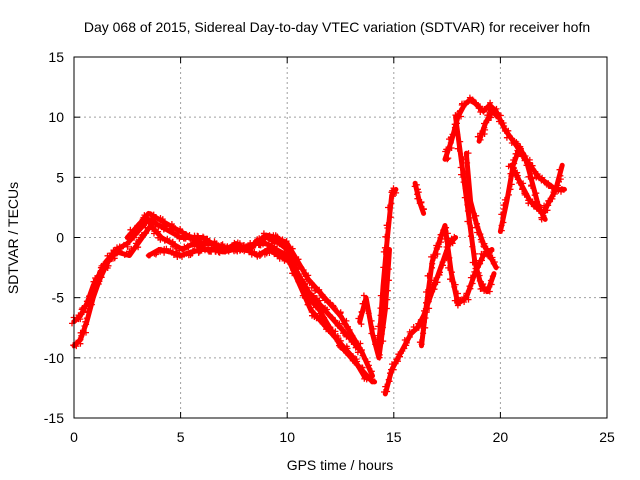 This screenshot has height=480, width=640. I want to click on x-axis-label: GPS time / hours, so click(340, 465).